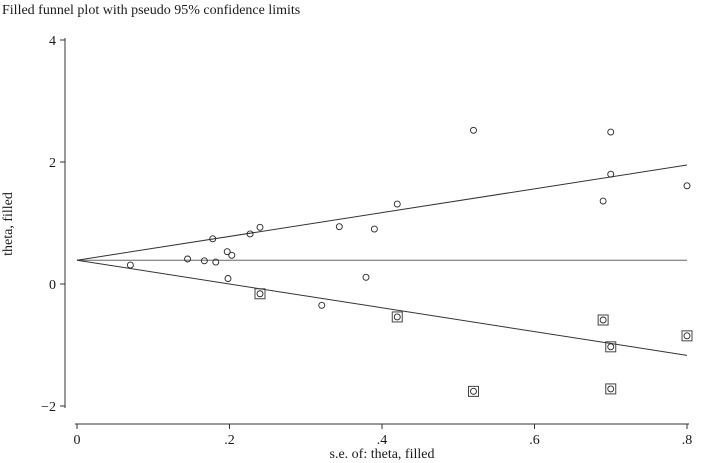 Image resolution: width=702 pixels, height=463 pixels. What do you see at coordinates (77, 440) in the screenshot?
I see `x-tick-label: 0` at bounding box center [77, 440].